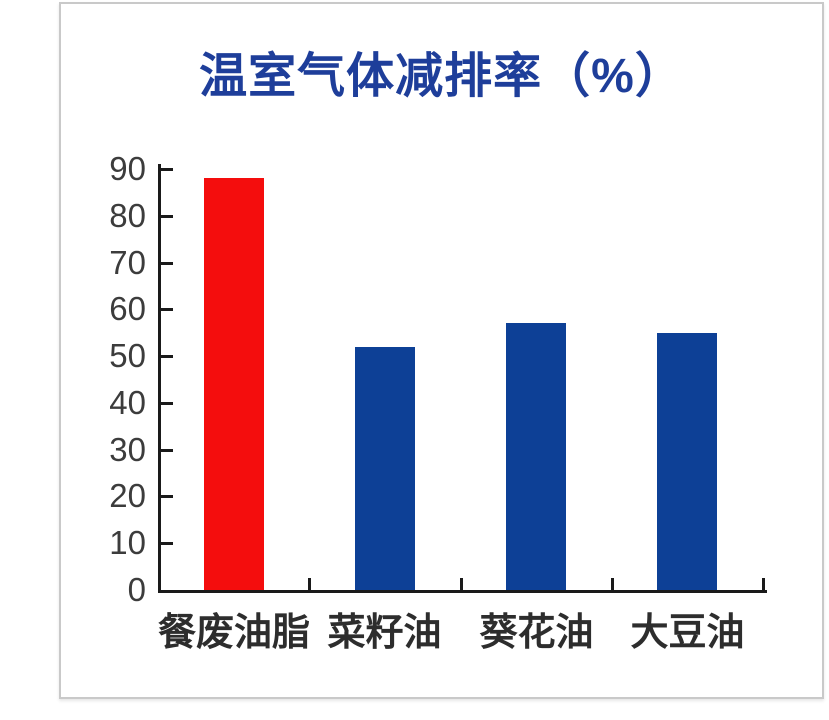  I want to click on y-tick-label: 40, so click(127, 402).